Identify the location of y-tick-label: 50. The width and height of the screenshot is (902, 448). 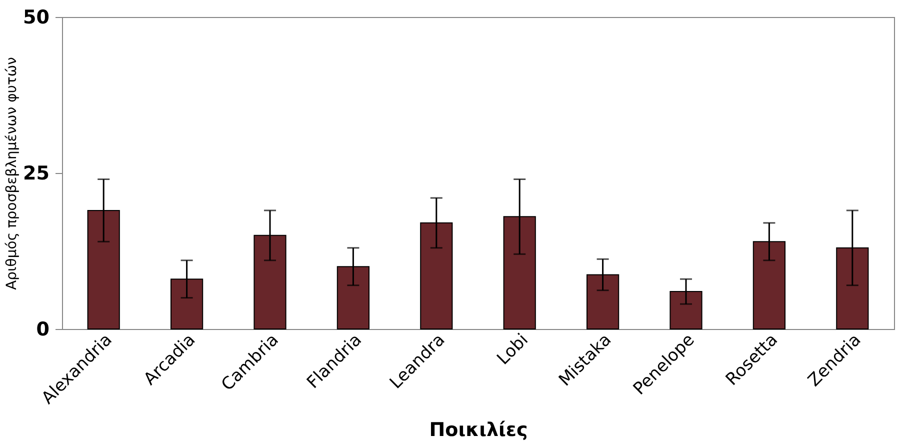
(36, 17).